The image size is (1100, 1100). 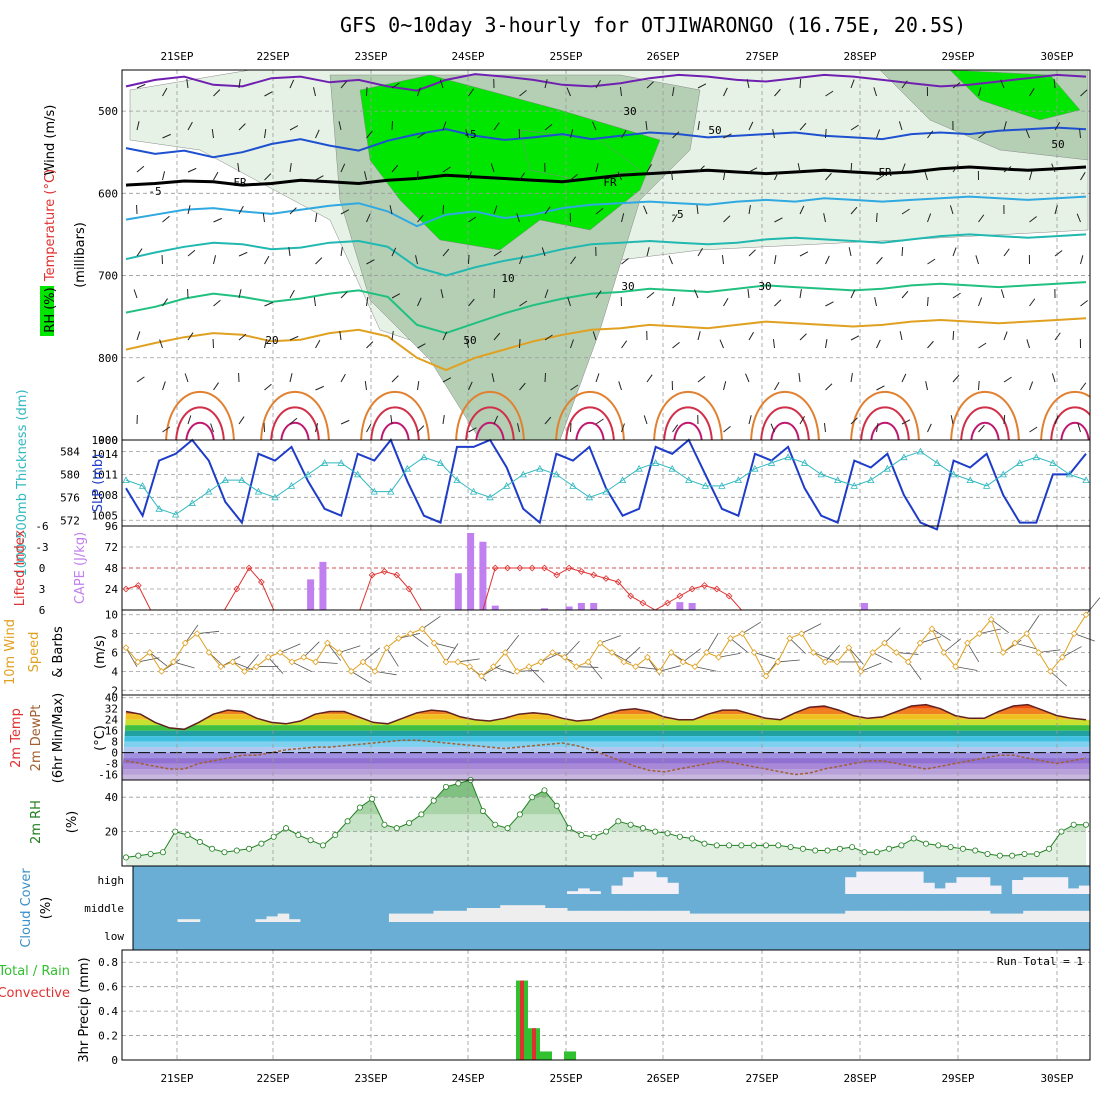 What do you see at coordinates (70, 497) in the screenshot?
I see `thickness-tick-label: 576` at bounding box center [70, 497].